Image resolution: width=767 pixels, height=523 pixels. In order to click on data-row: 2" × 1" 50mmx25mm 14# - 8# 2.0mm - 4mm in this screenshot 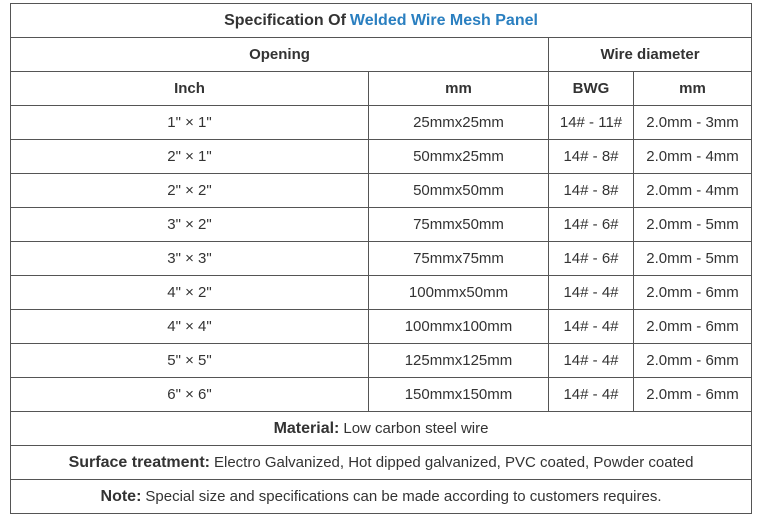, I will do `click(381, 156)`.